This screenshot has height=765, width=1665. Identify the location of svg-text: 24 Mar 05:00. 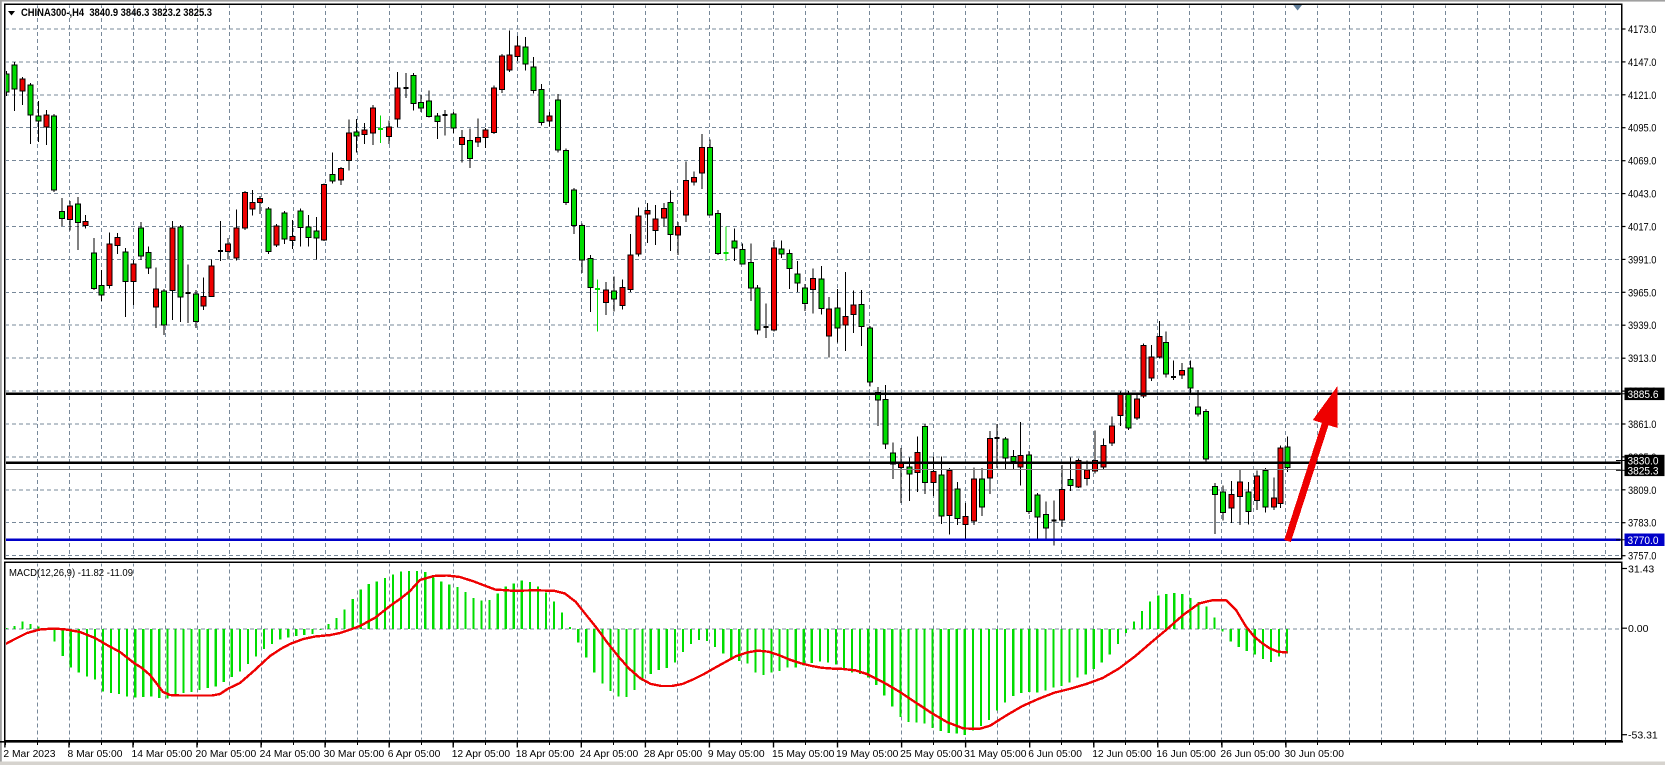
(290, 754).